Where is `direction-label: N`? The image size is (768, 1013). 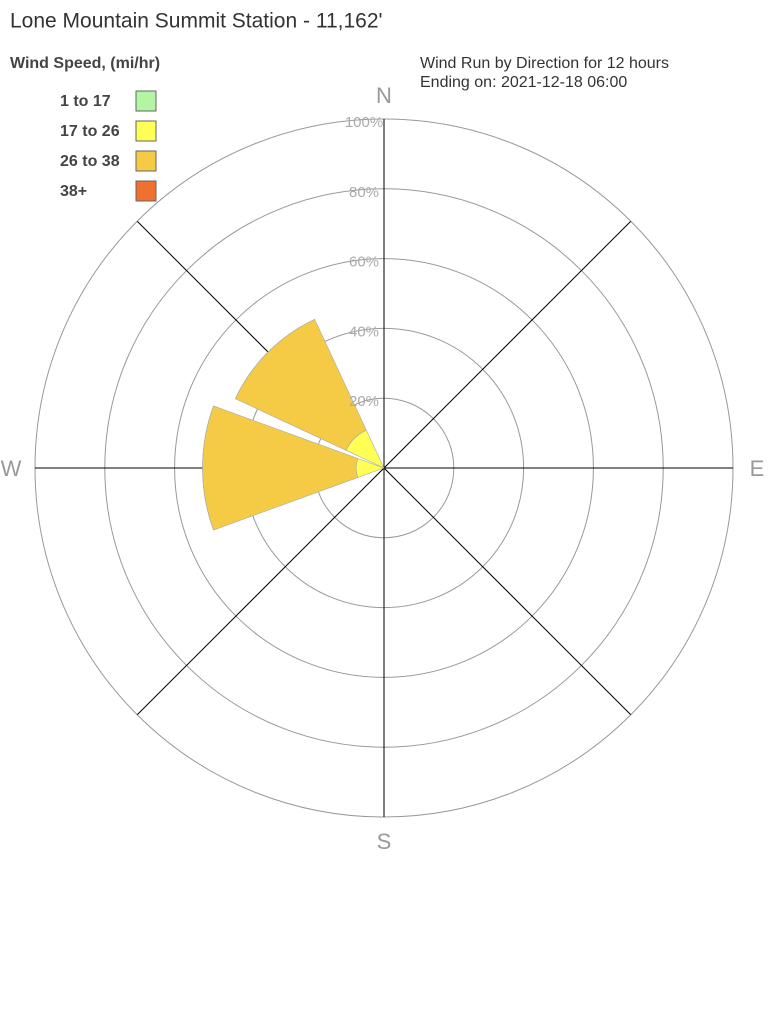 direction-label: N is located at coordinates (384, 95).